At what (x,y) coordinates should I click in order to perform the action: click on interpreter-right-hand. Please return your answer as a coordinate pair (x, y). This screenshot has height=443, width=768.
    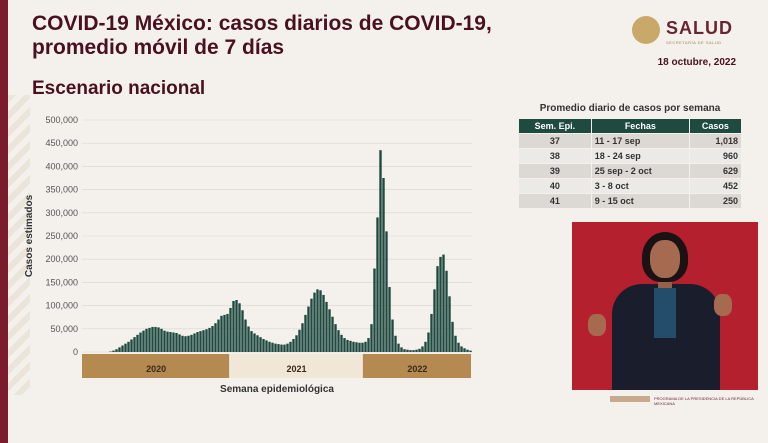
    Looking at the image, I should click on (723, 305).